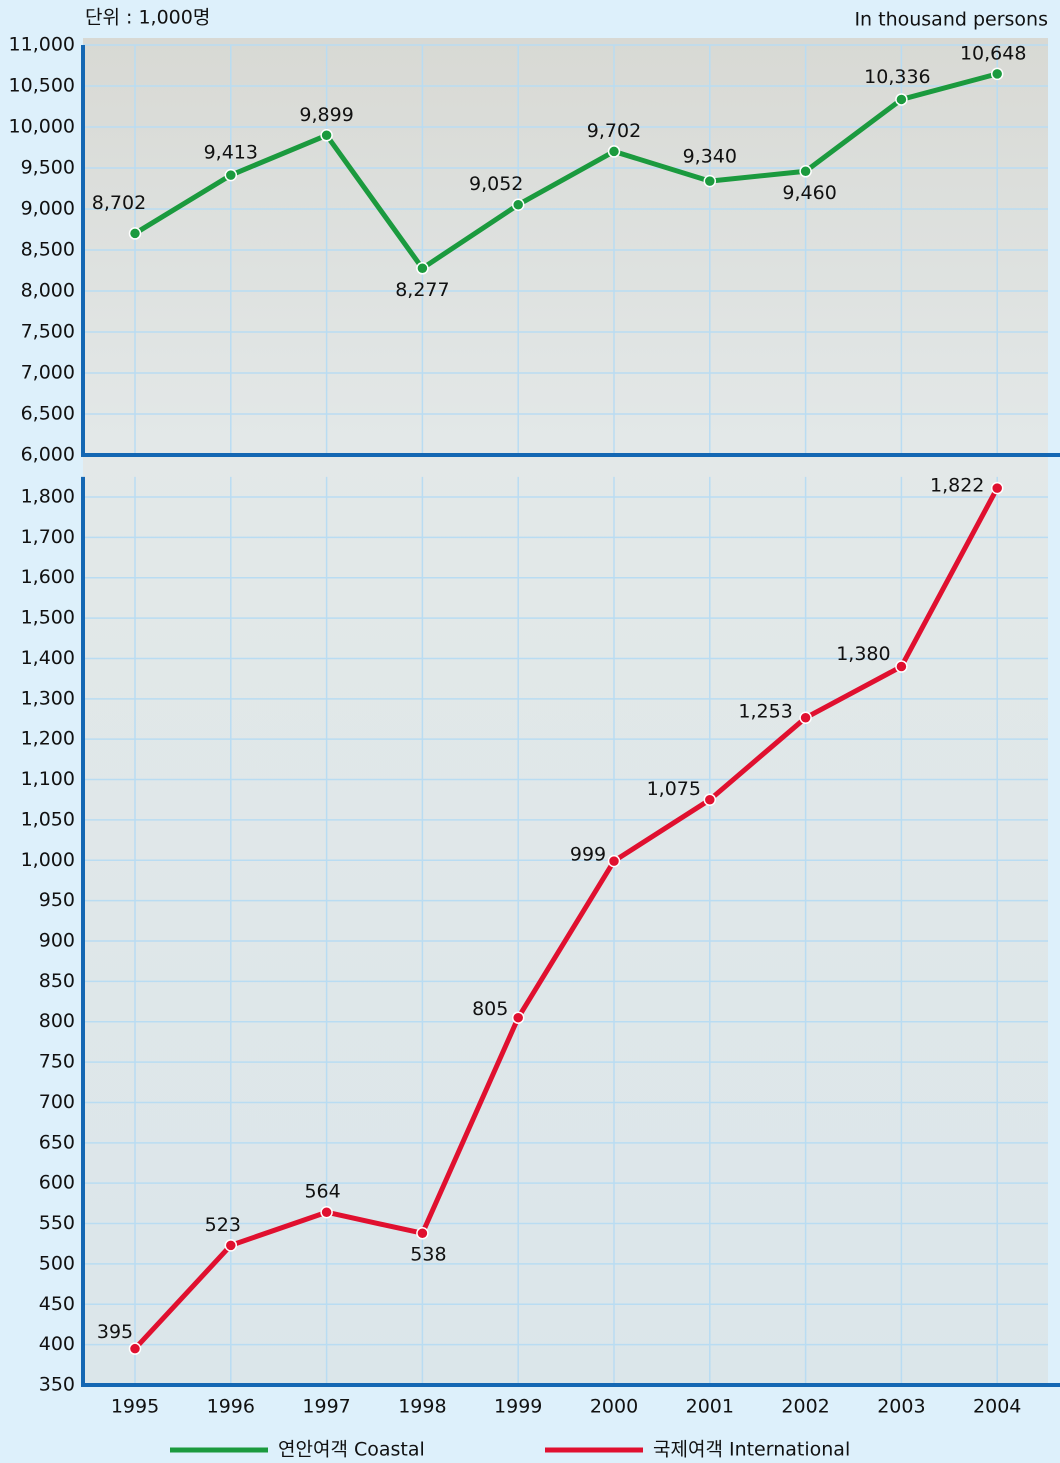 The width and height of the screenshot is (1060, 1463). Describe the element at coordinates (231, 153) in the screenshot. I see `data-label: 9,413` at that location.